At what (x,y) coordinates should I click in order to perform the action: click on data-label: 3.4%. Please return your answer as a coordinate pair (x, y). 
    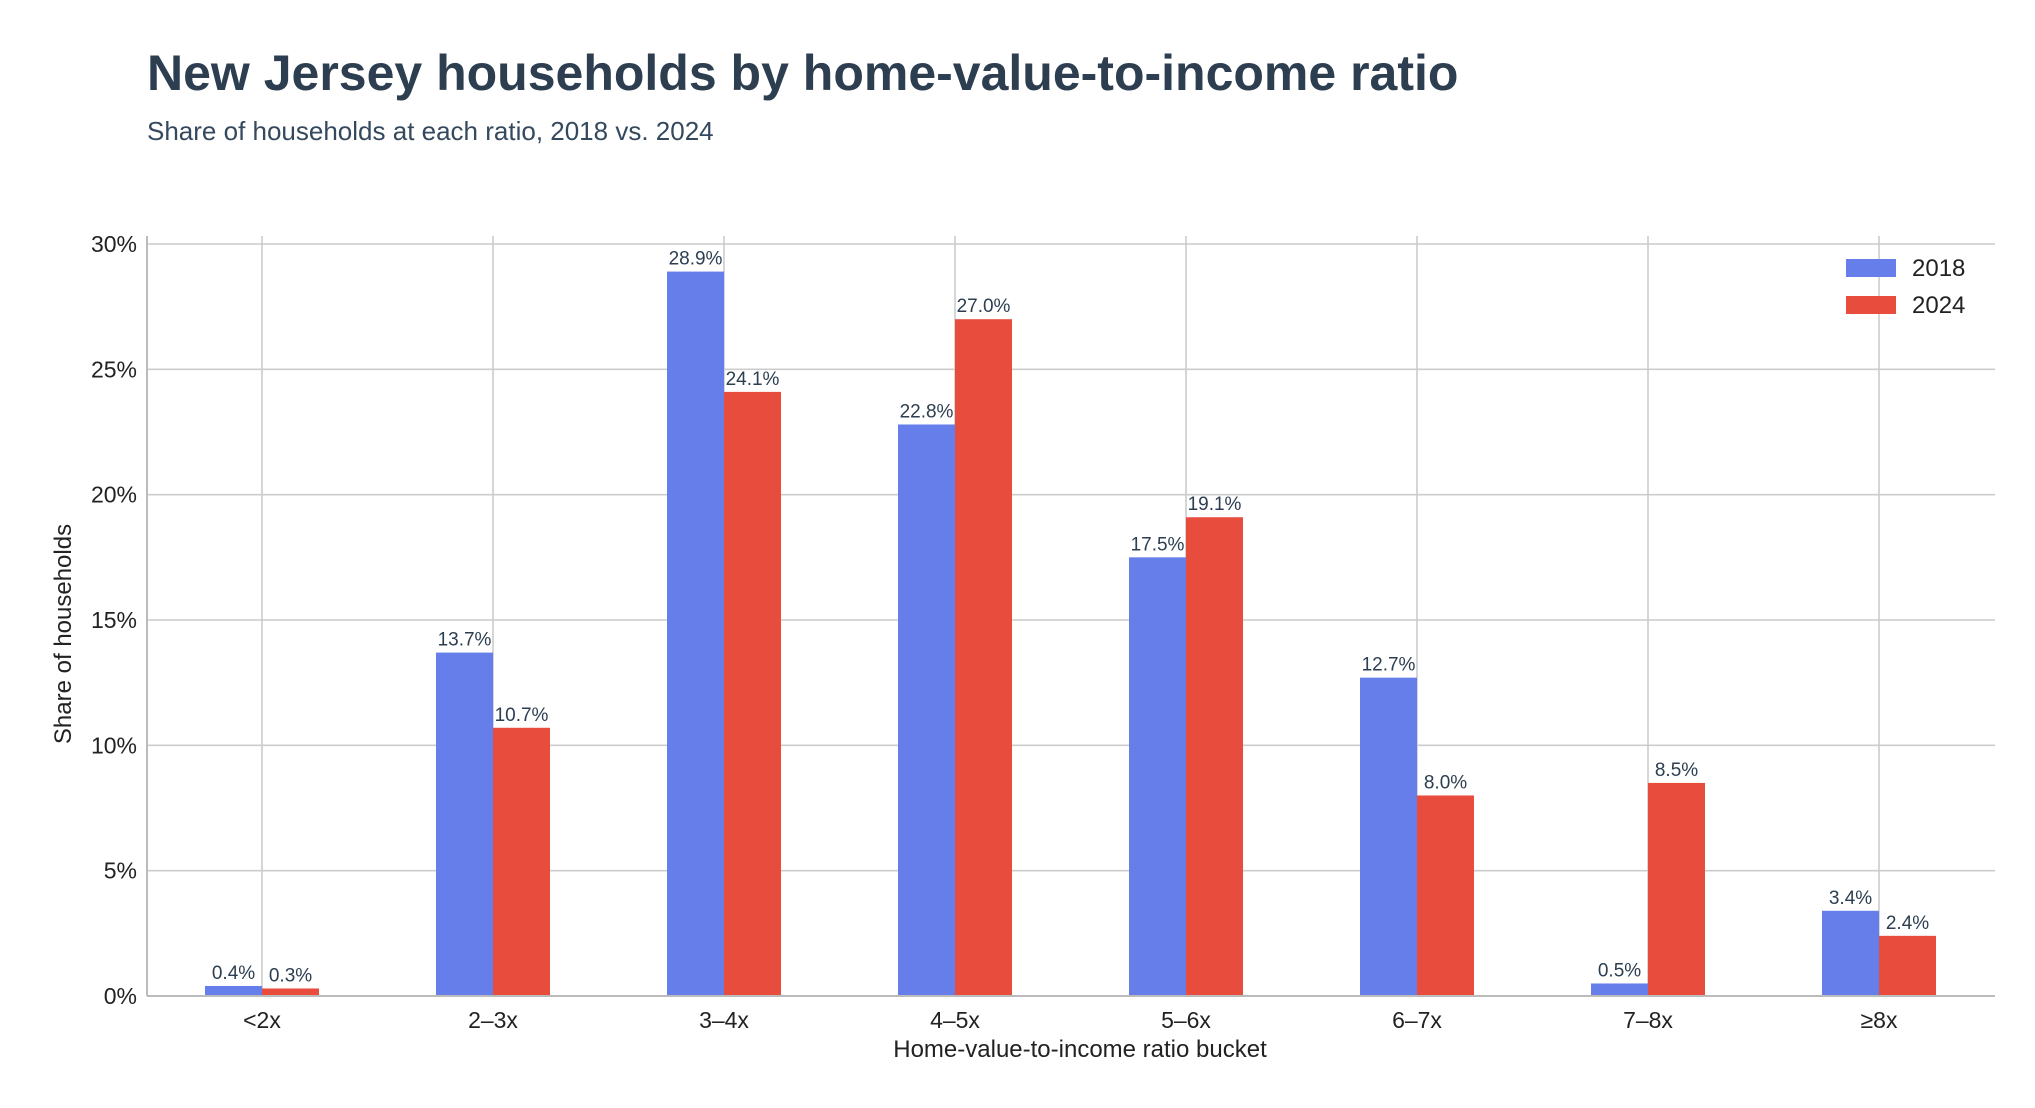
    Looking at the image, I should click on (1850, 898).